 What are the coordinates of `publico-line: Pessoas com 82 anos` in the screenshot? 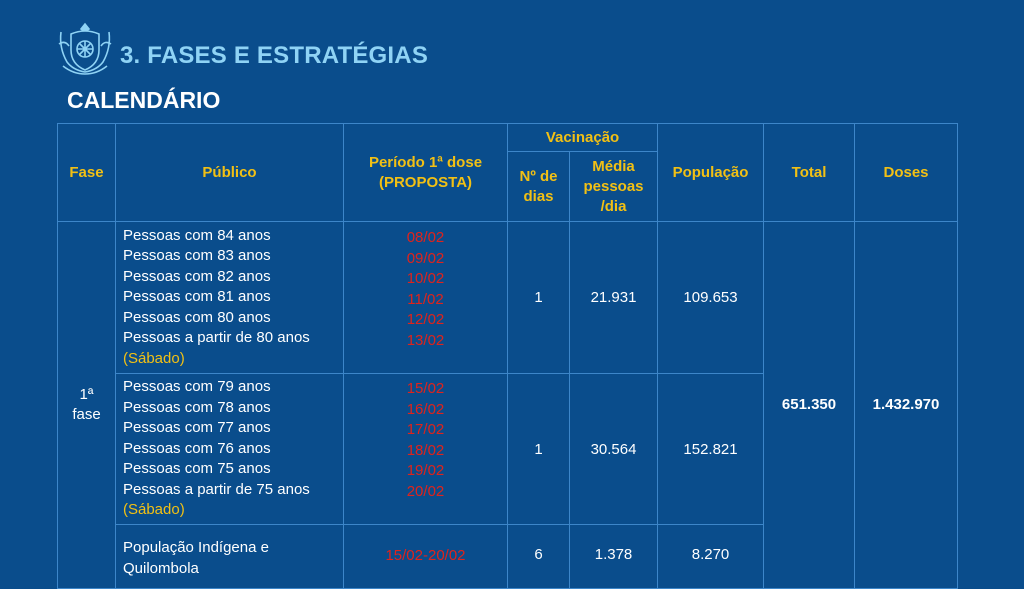 It's located at (197, 276).